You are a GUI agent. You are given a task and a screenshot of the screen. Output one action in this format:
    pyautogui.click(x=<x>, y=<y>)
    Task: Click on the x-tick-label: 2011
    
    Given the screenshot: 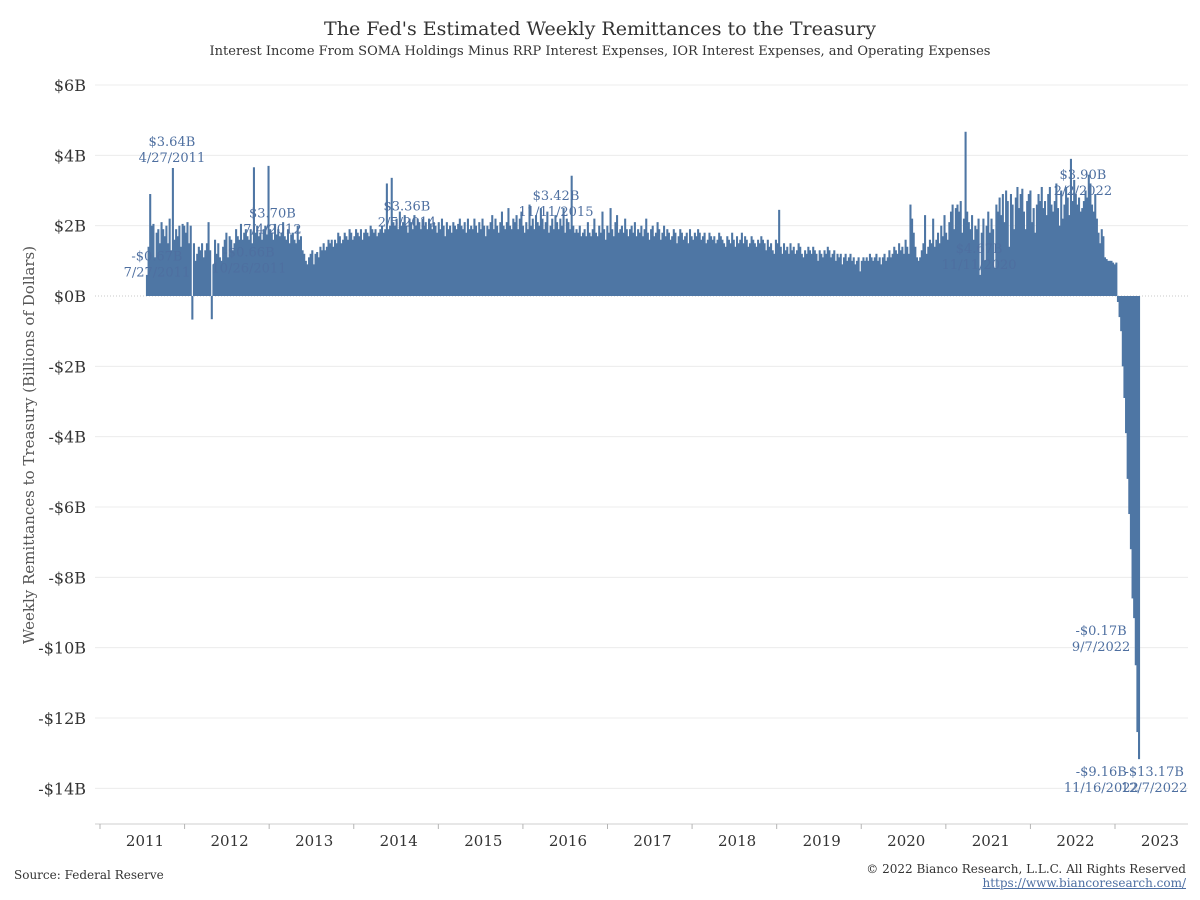 What is the action you would take?
    pyautogui.click(x=145, y=841)
    